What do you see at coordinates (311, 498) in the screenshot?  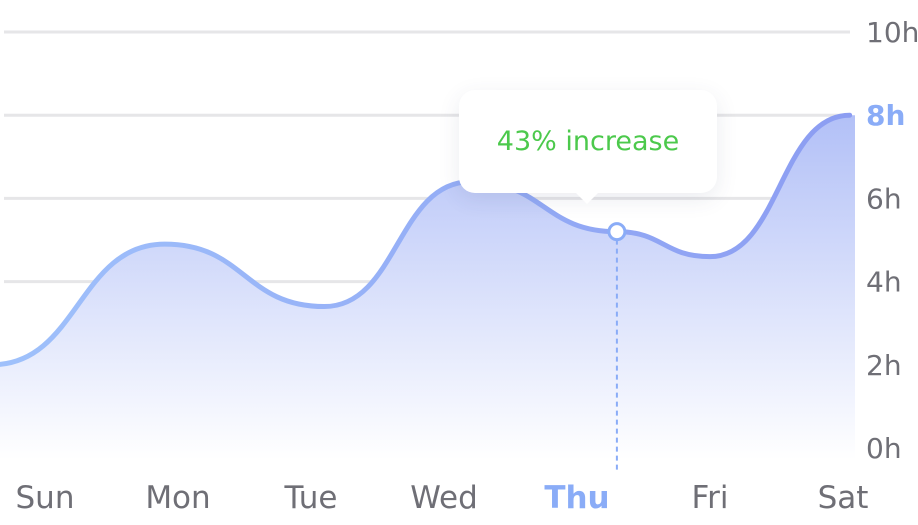 I see `x-category-label: Tue` at bounding box center [311, 498].